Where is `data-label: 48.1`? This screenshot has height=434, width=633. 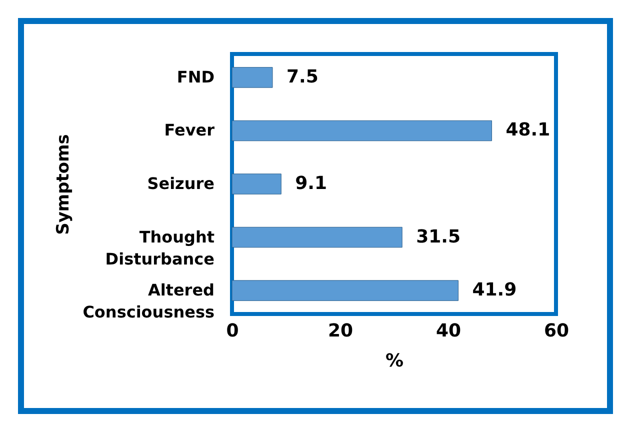
data-label: 48.1 is located at coordinates (528, 130).